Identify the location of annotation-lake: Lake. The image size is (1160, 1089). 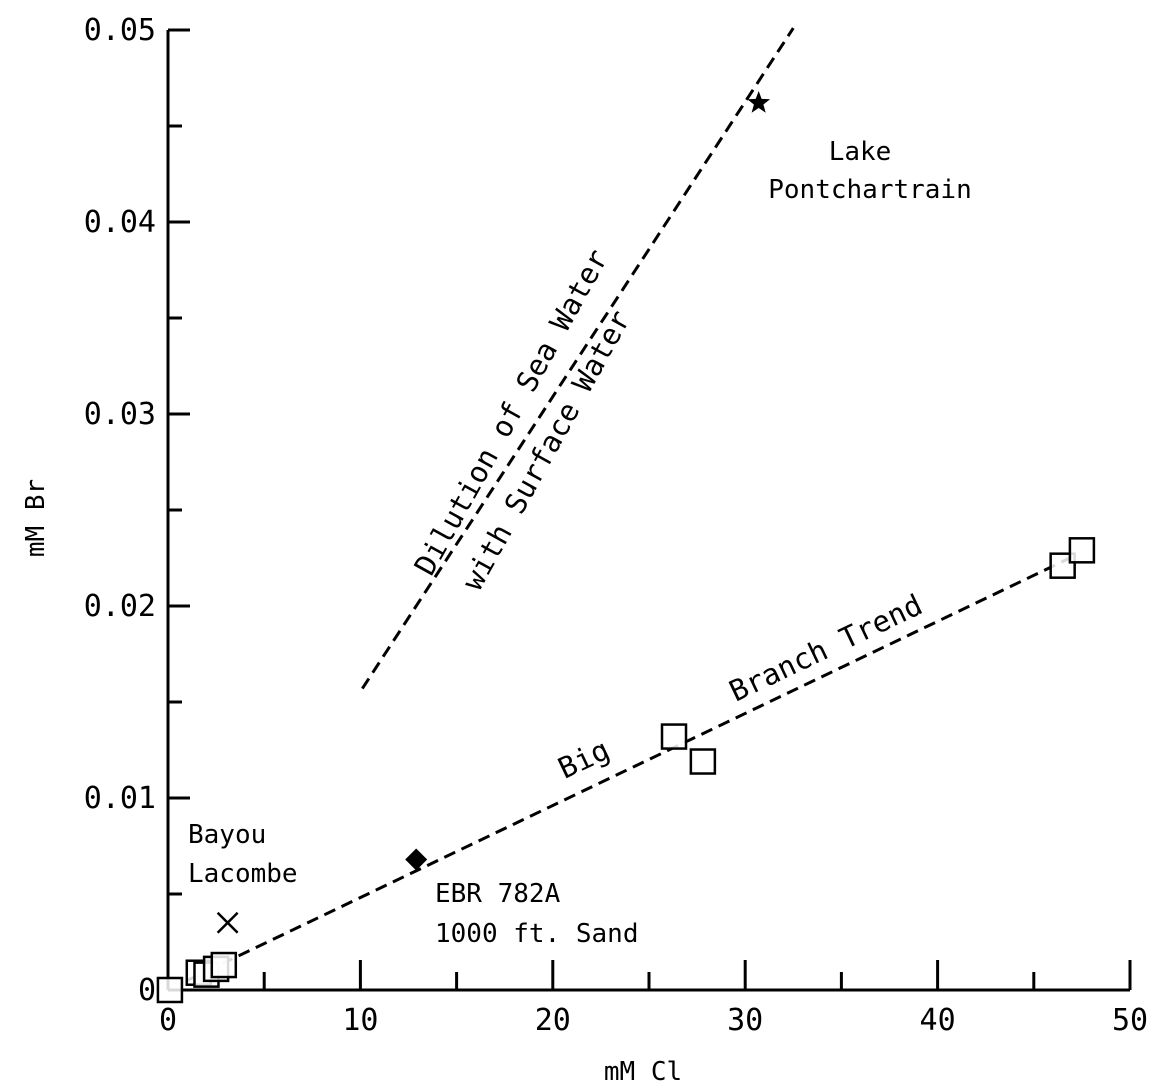
(860, 152).